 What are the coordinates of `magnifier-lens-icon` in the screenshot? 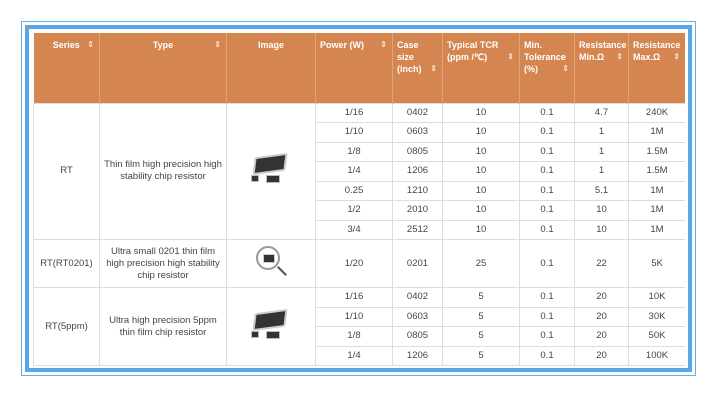 It's located at (268, 257).